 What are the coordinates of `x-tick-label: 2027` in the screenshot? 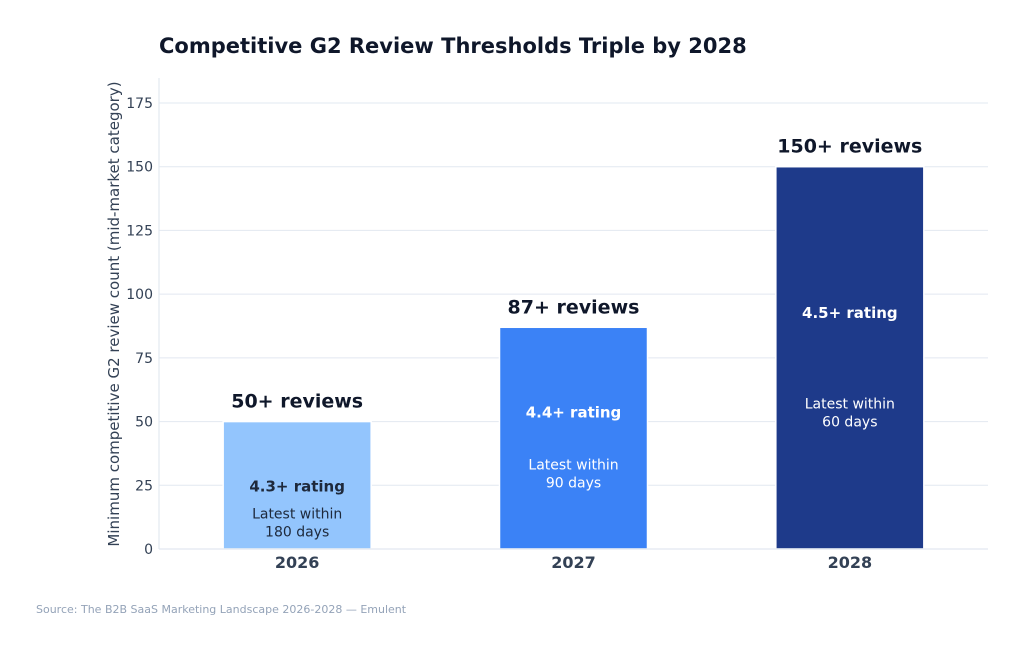 It's located at (573, 562).